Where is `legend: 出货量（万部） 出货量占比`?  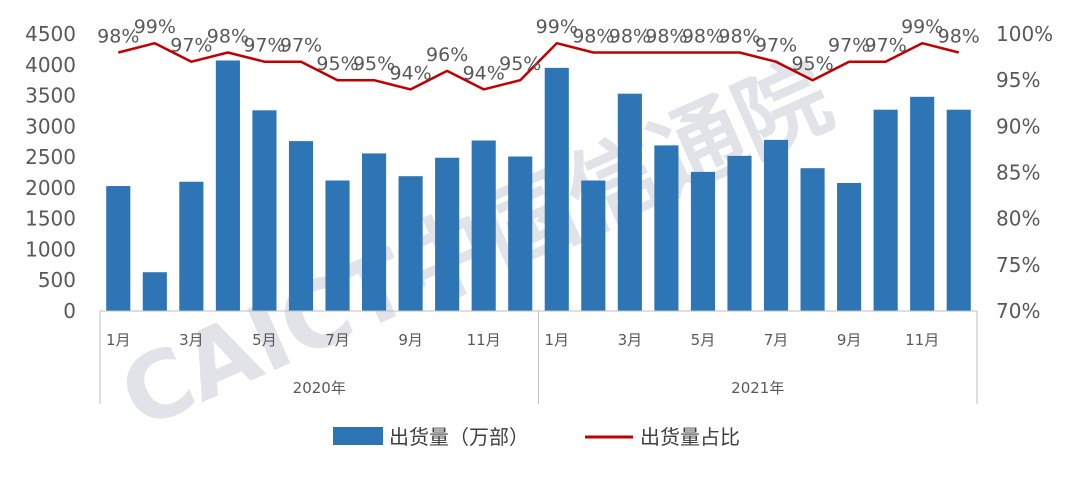
legend: 出货量（万部） 出货量占比 is located at coordinates (536, 437).